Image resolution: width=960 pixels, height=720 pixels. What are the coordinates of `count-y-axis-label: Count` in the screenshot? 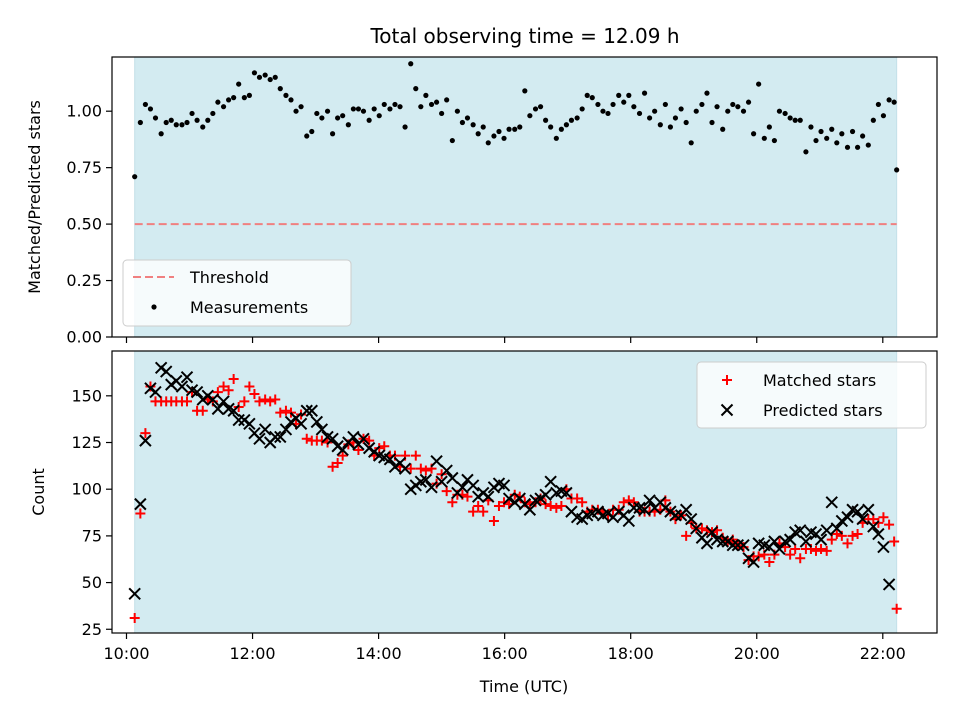 It's located at (38, 492).